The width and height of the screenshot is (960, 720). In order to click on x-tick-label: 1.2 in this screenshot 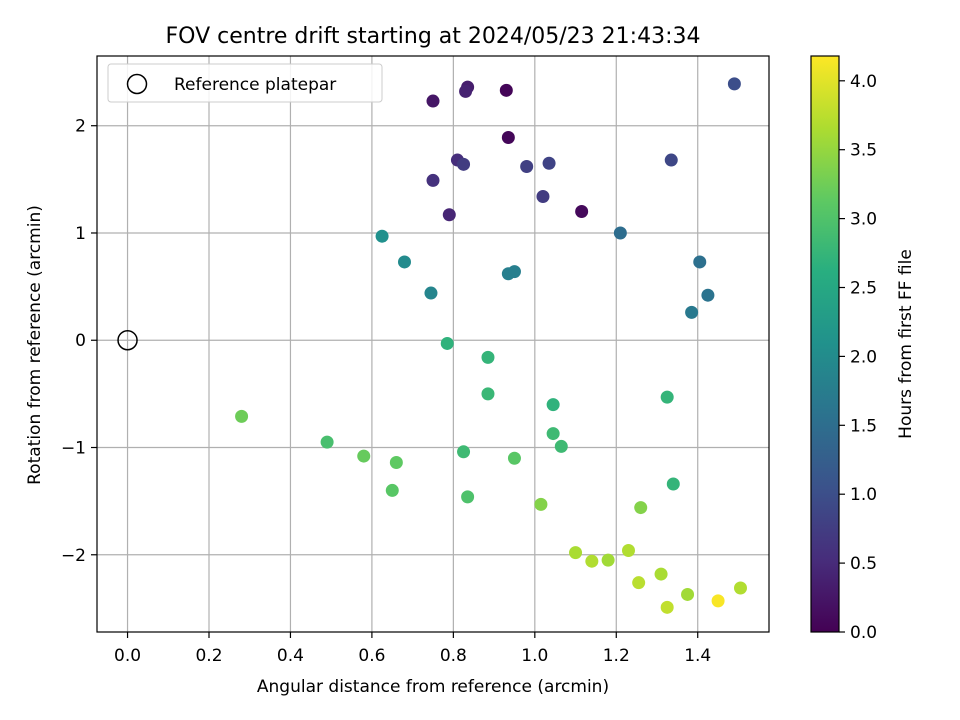, I will do `click(616, 656)`.